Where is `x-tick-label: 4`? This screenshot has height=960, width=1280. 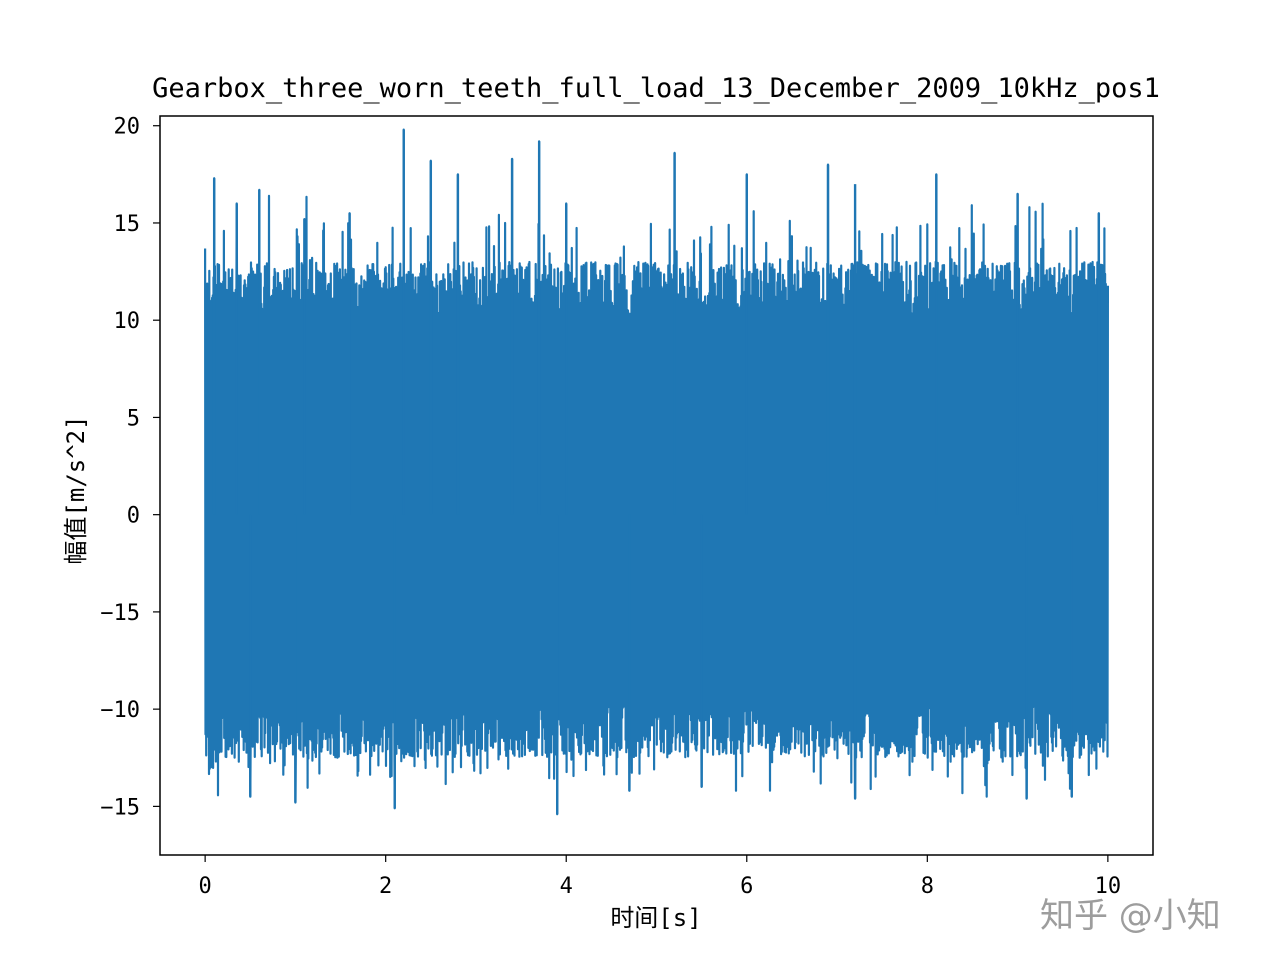
x-tick-label: 4 is located at coordinates (566, 886).